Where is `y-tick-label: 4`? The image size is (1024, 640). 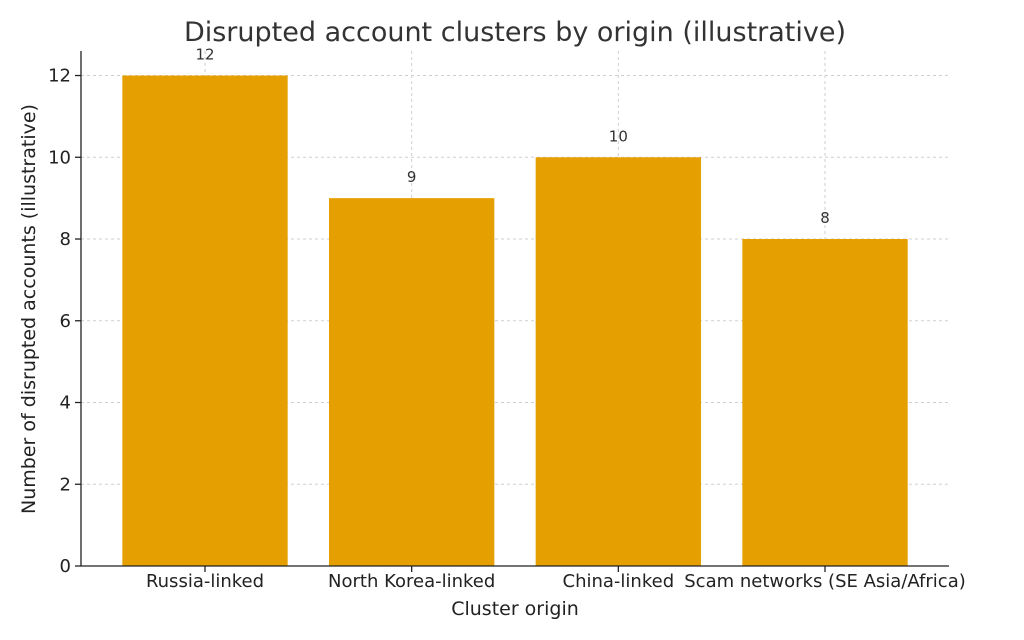 y-tick-label: 4 is located at coordinates (65, 403).